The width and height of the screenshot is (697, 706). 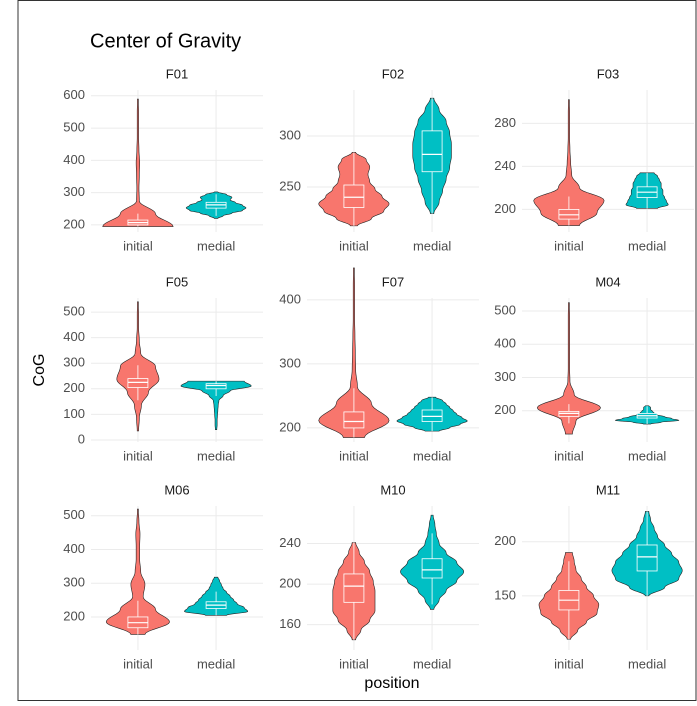 I want to click on panel-title: M11, so click(x=608, y=489).